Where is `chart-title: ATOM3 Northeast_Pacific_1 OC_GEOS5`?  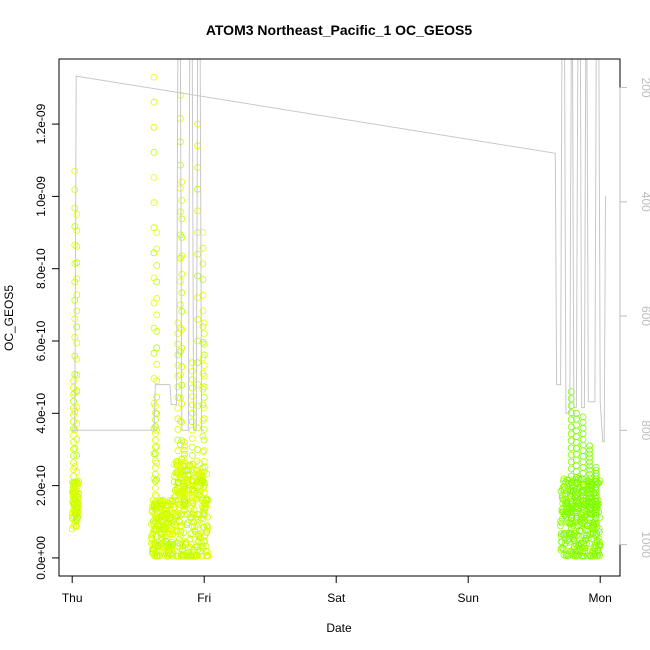 chart-title: ATOM3 Northeast_Pacific_1 OC_GEOS5 is located at coordinates (339, 30).